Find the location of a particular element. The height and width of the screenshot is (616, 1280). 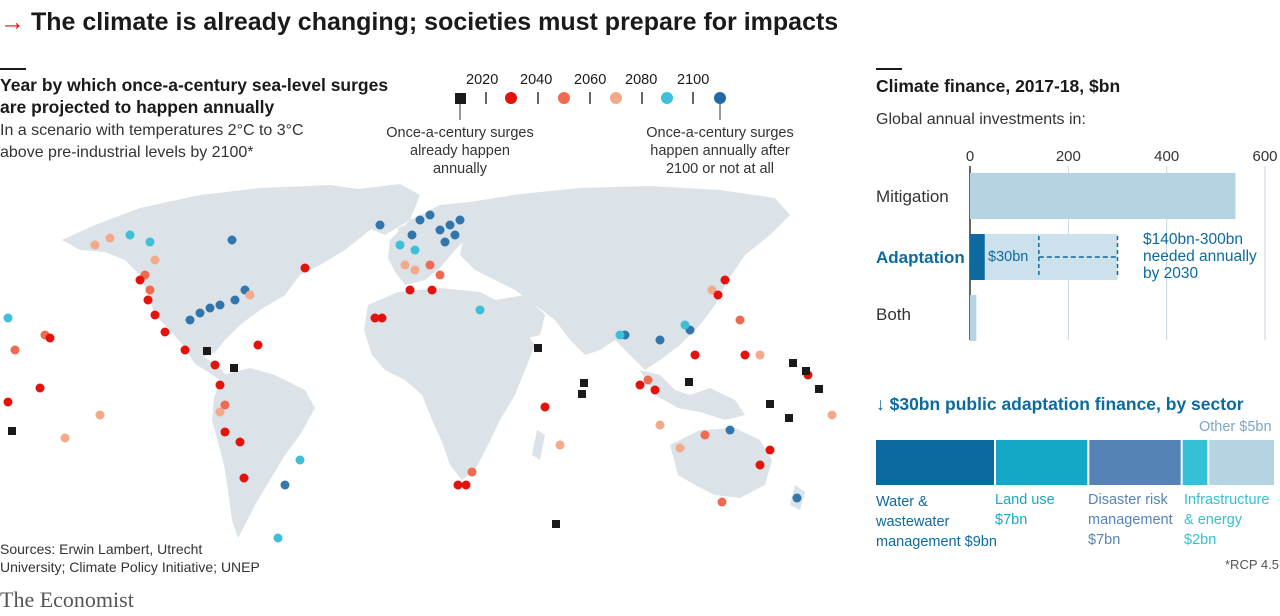

land-central-america is located at coordinates (206, 364).